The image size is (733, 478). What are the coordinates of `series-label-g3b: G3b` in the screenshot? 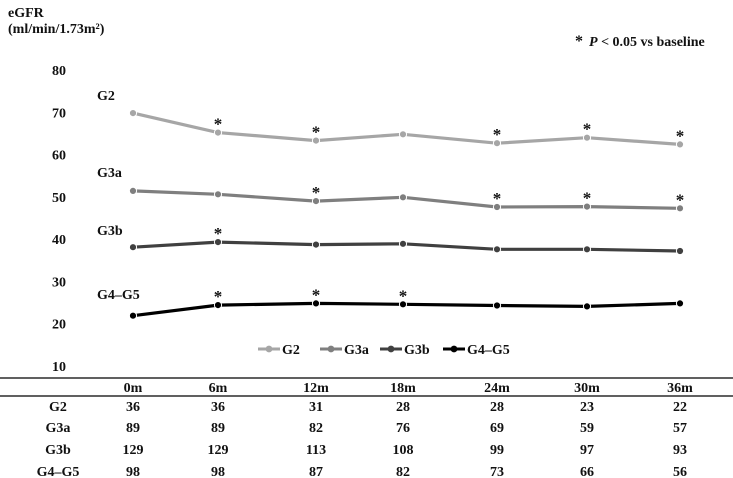 It's located at (110, 231).